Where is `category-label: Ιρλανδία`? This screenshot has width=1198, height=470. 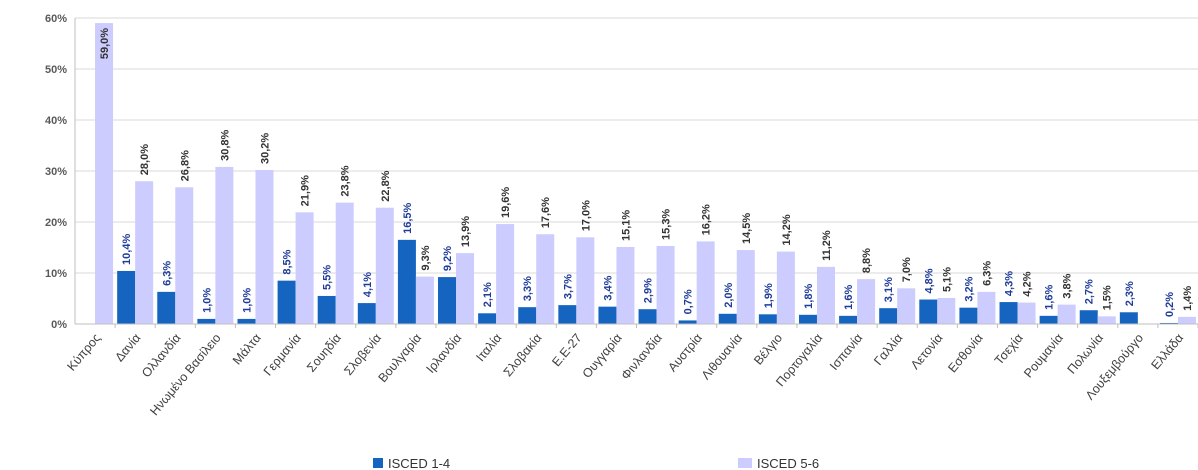
category-label: Ιρλανδία is located at coordinates (443, 353).